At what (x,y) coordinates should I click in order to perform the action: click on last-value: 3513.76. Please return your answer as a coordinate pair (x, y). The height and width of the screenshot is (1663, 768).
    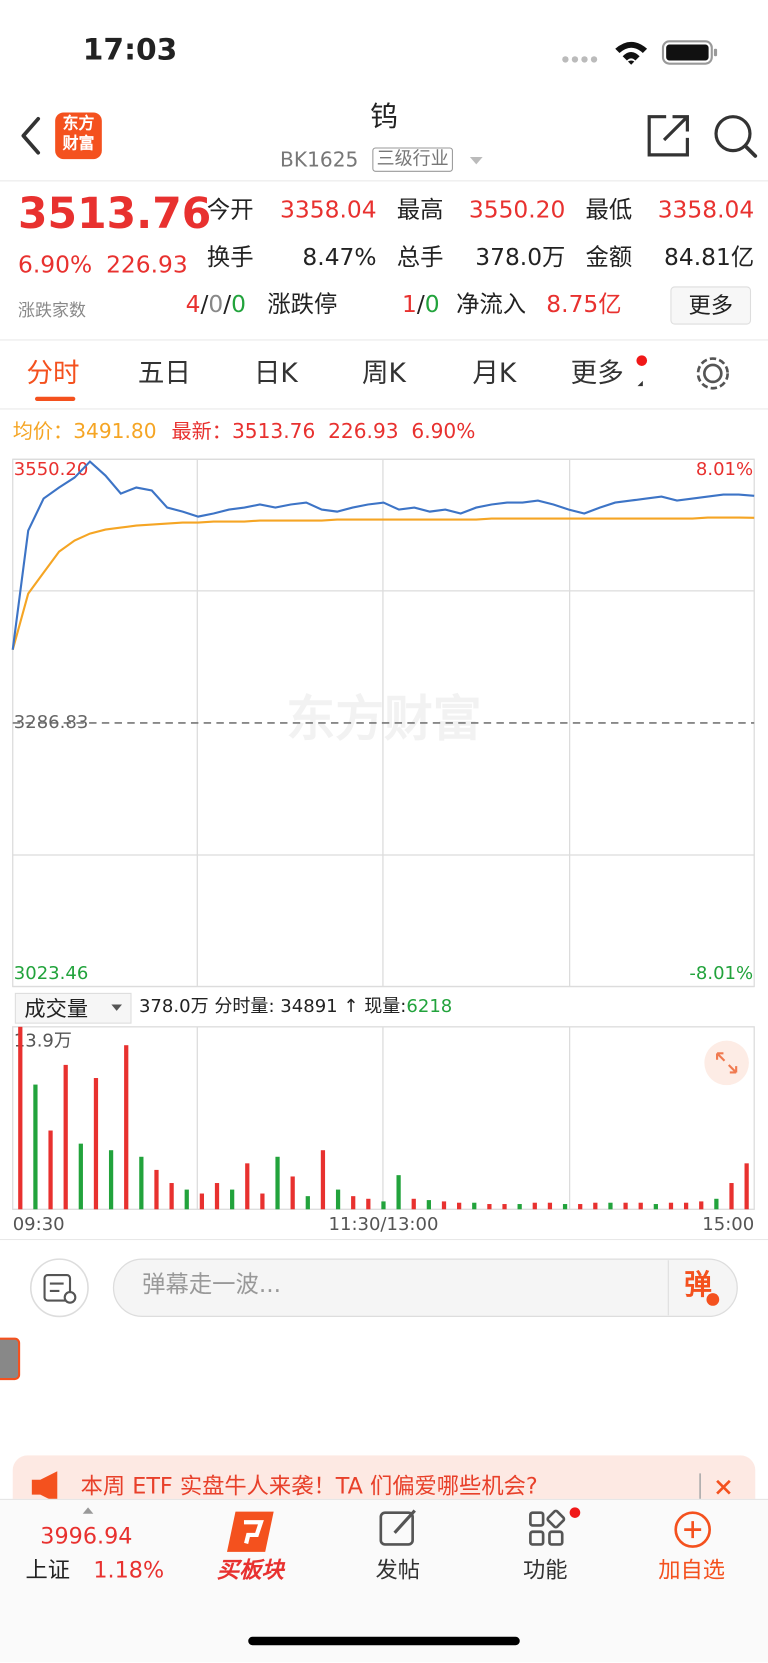
    Looking at the image, I should click on (273, 432).